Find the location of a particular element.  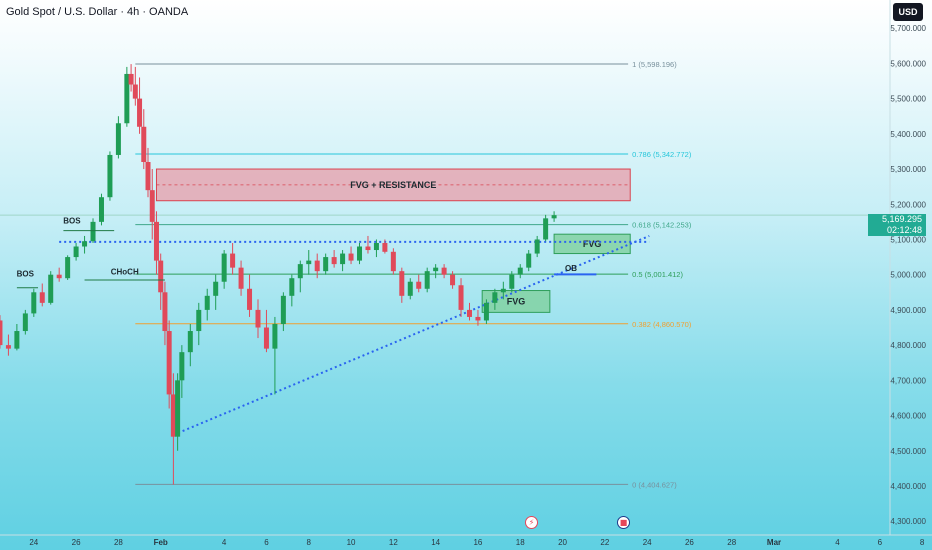

x-axis-tick-label: 6 is located at coordinates (266, 542).